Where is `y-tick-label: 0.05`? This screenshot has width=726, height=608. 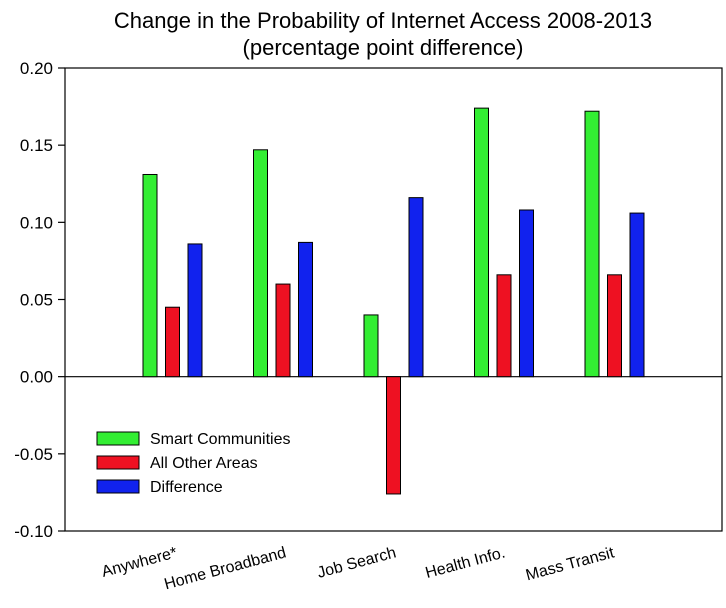
y-tick-label: 0.05 is located at coordinates (36, 300).